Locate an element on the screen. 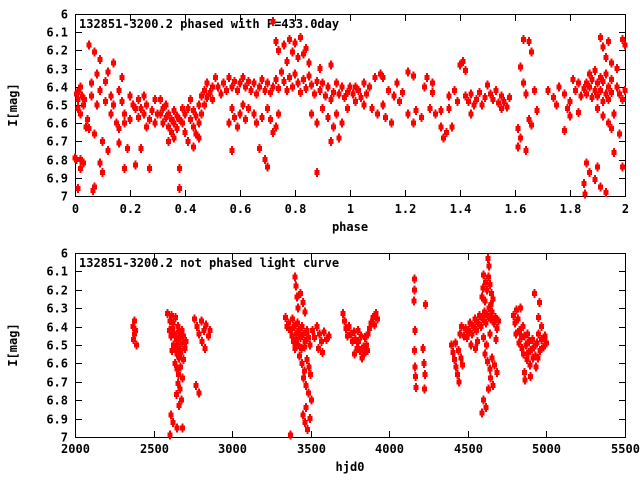 The image size is (640, 480). x-tick-label: 3500 is located at coordinates (311, 449).